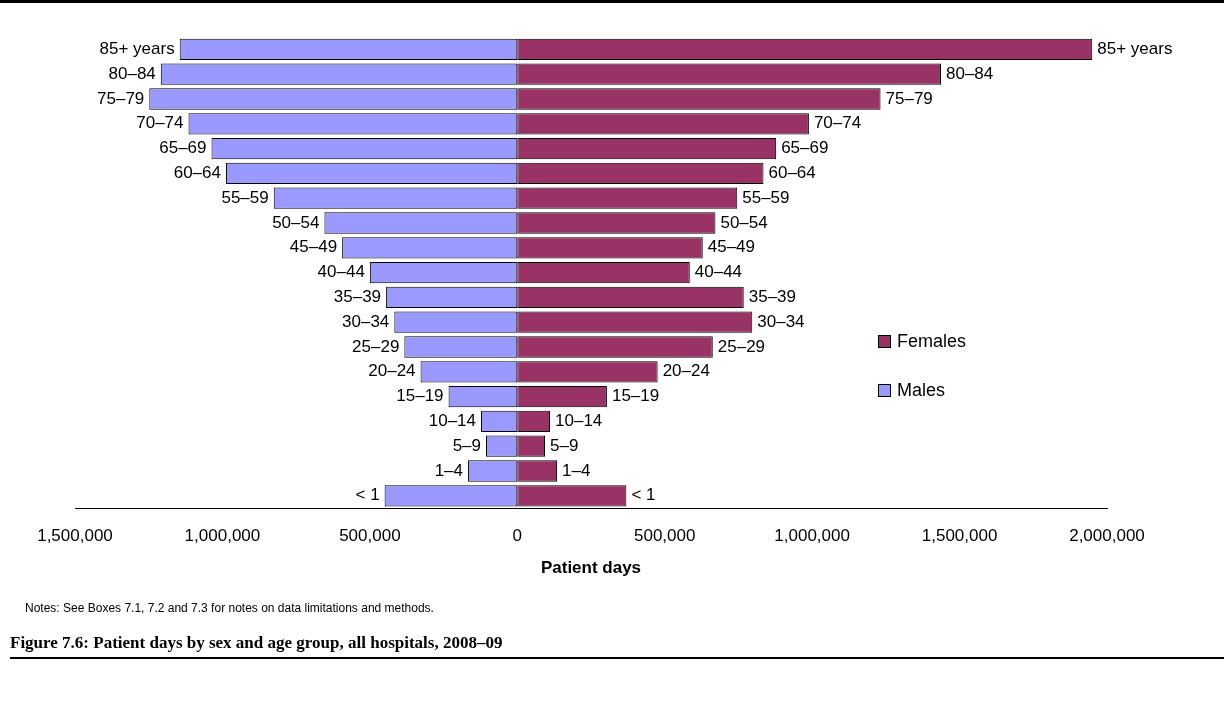 The width and height of the screenshot is (1224, 707). Describe the element at coordinates (313, 247) in the screenshot. I see `category-label: 45–49` at that location.